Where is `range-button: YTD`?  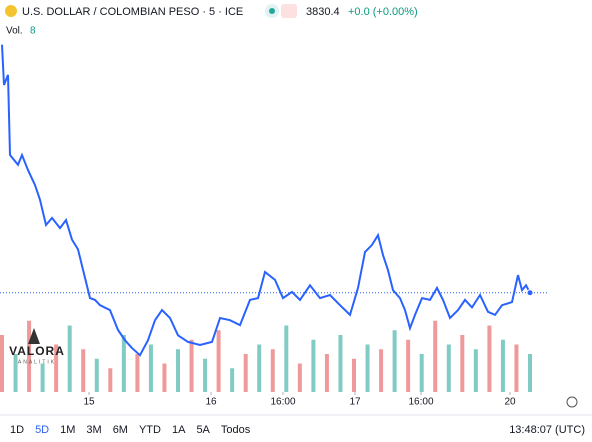
range-button: YTD is located at coordinates (150, 430).